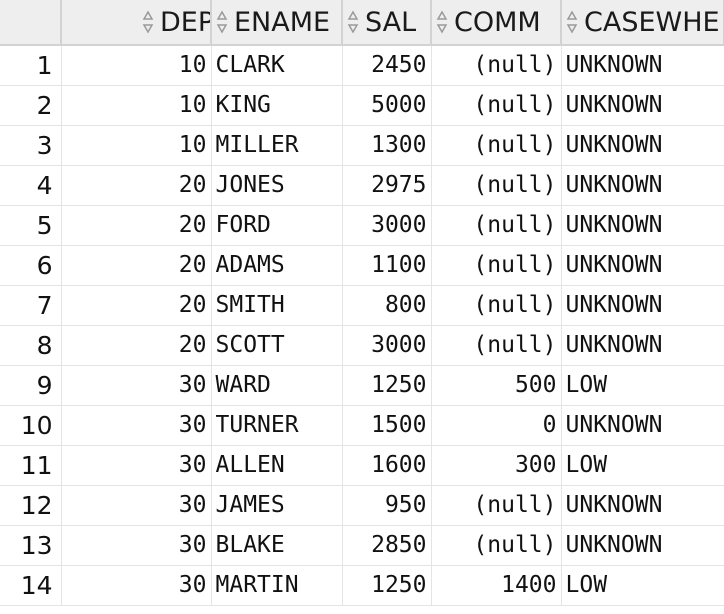 The width and height of the screenshot is (724, 614). Describe the element at coordinates (387, 23) in the screenshot. I see `column-header-sal: SAL` at that location.